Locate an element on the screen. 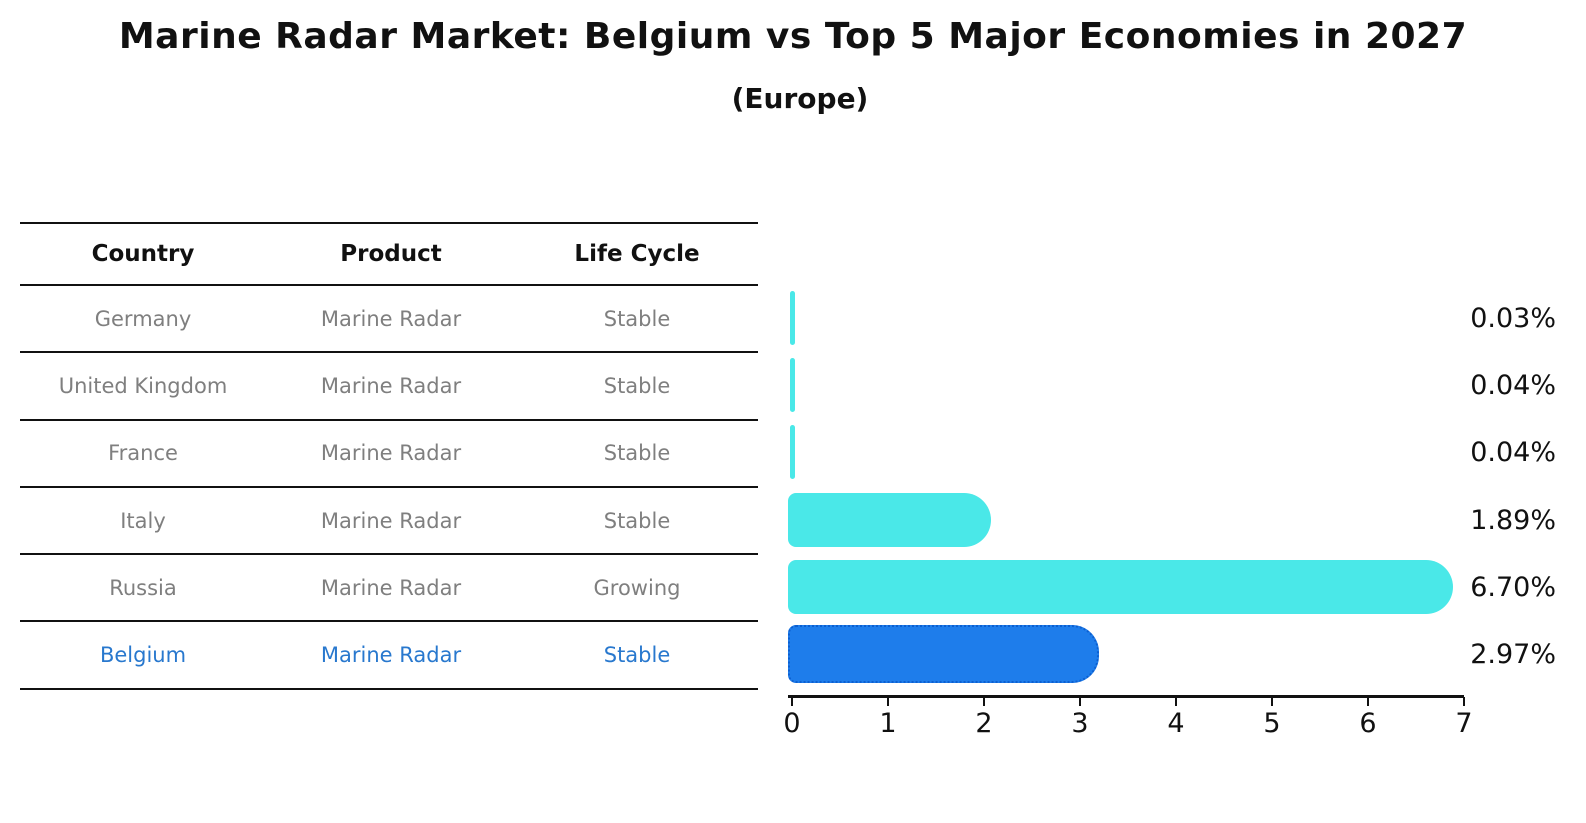  bar-united-kingdom is located at coordinates (792, 385).